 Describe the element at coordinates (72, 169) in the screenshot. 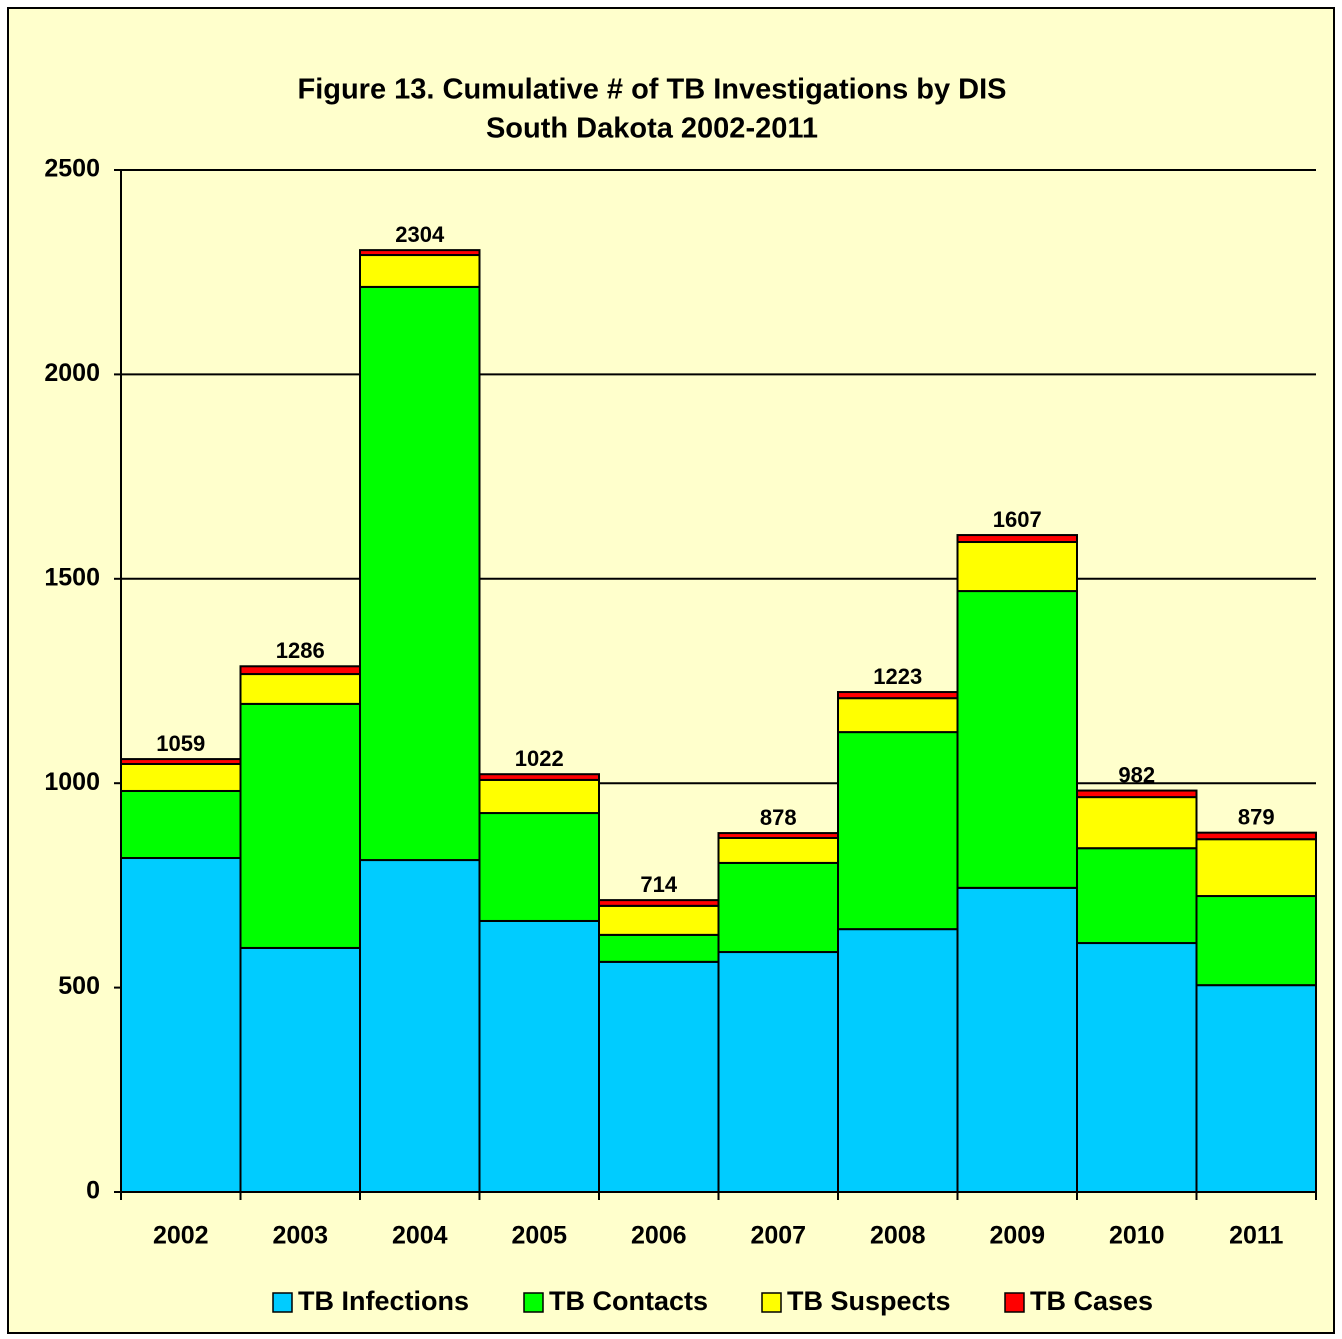

I see `y-tick-label: 2500` at that location.